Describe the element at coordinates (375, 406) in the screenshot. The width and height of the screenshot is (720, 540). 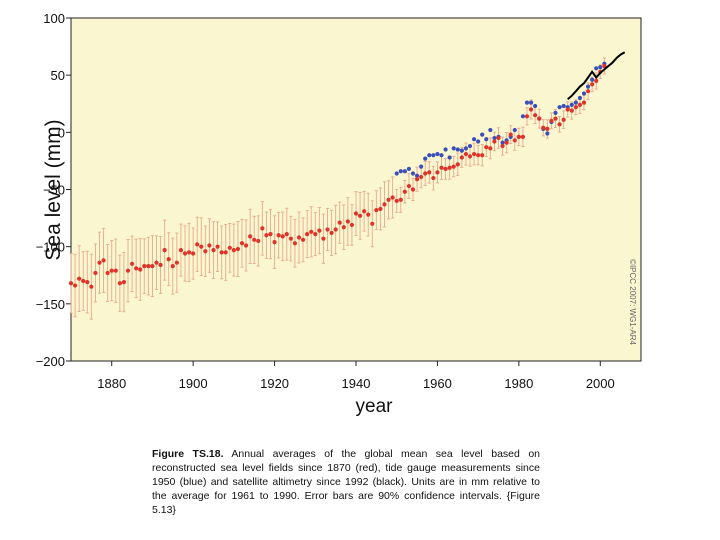
I see `x-axis-label: year` at that location.